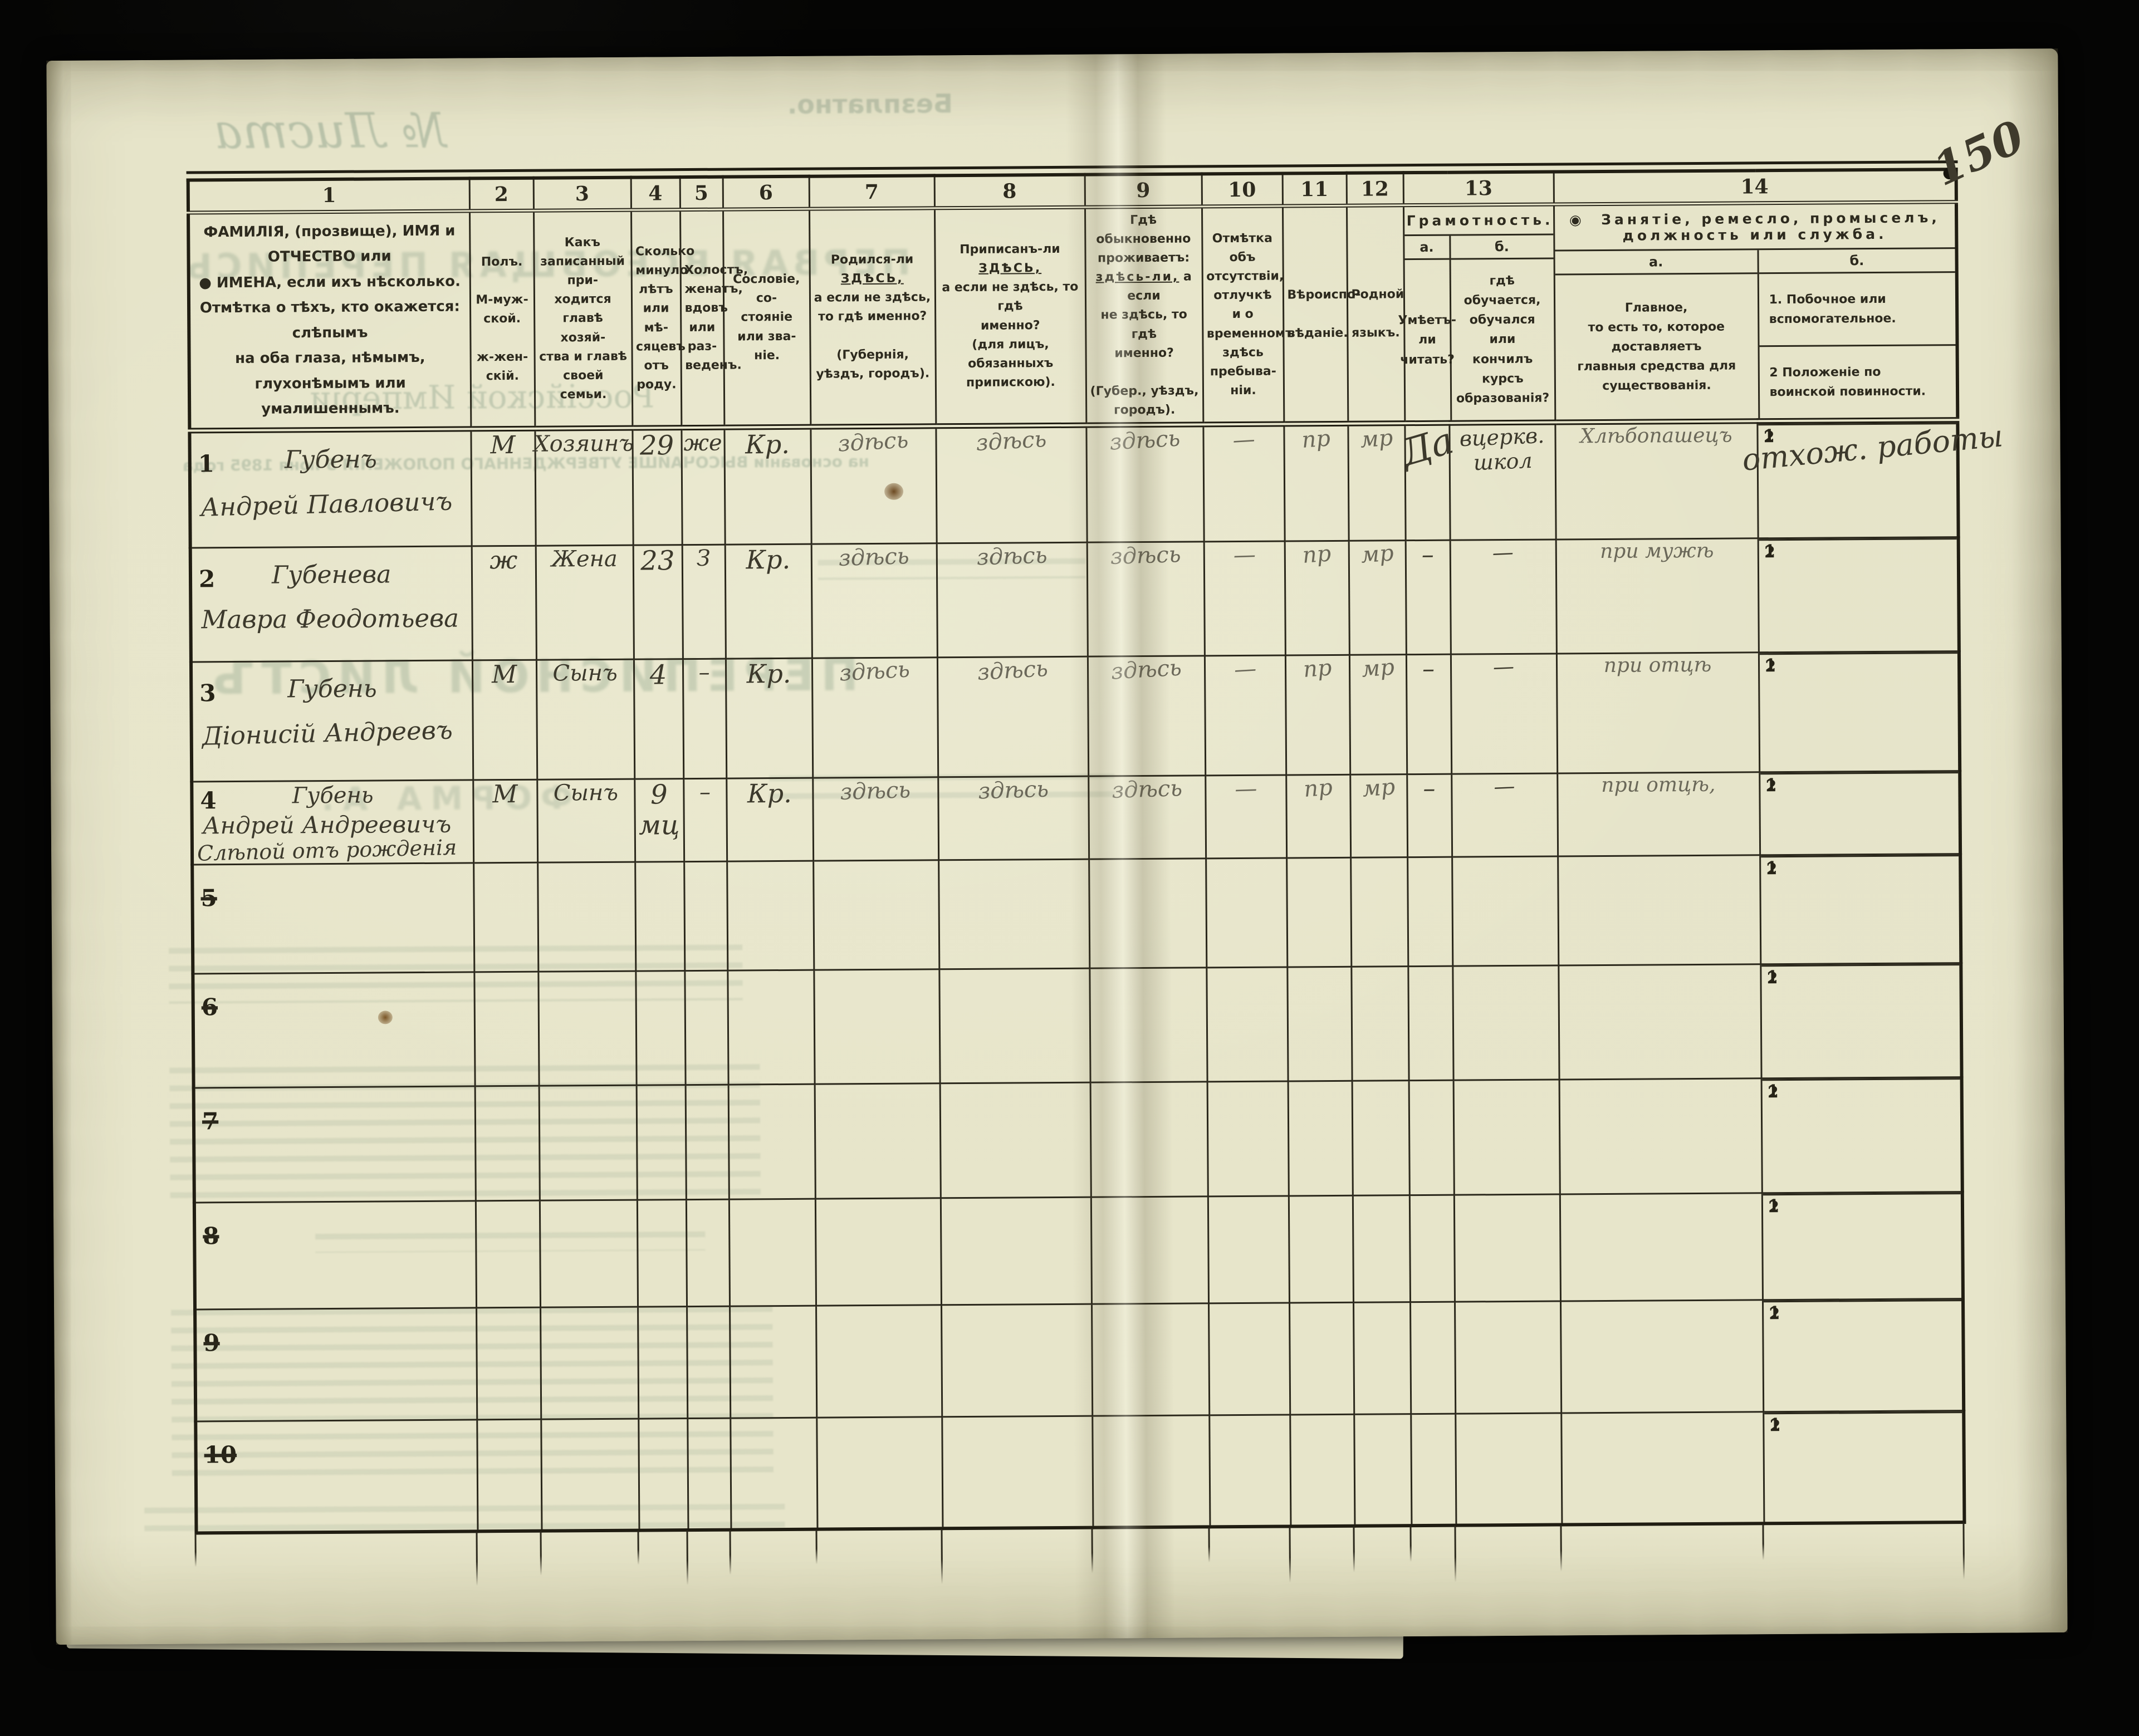  Describe the element at coordinates (1479, 222) in the screenshot. I see `literacy-group-title: Грамотность.` at that location.